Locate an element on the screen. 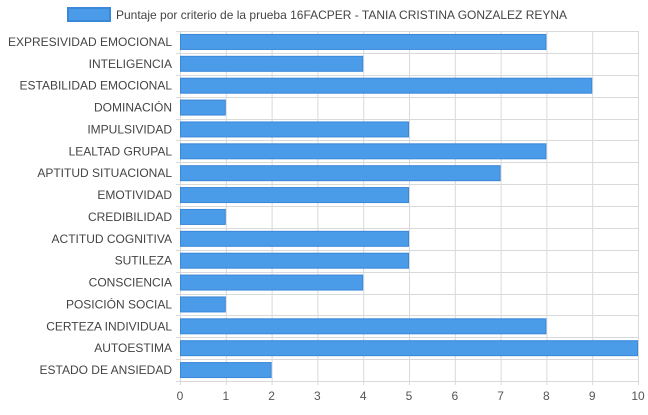 This screenshot has width=648, height=415. x-tick-label: 2 is located at coordinates (271, 396).